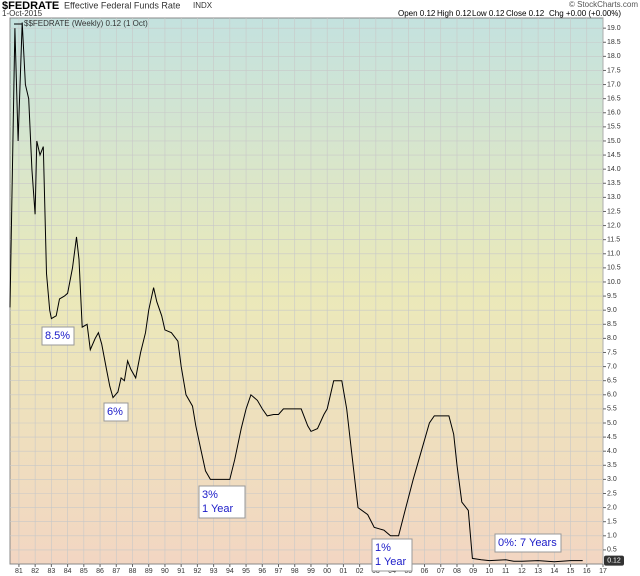  Describe the element at coordinates (246, 571) in the screenshot. I see `x-tick-label: 95` at that location.